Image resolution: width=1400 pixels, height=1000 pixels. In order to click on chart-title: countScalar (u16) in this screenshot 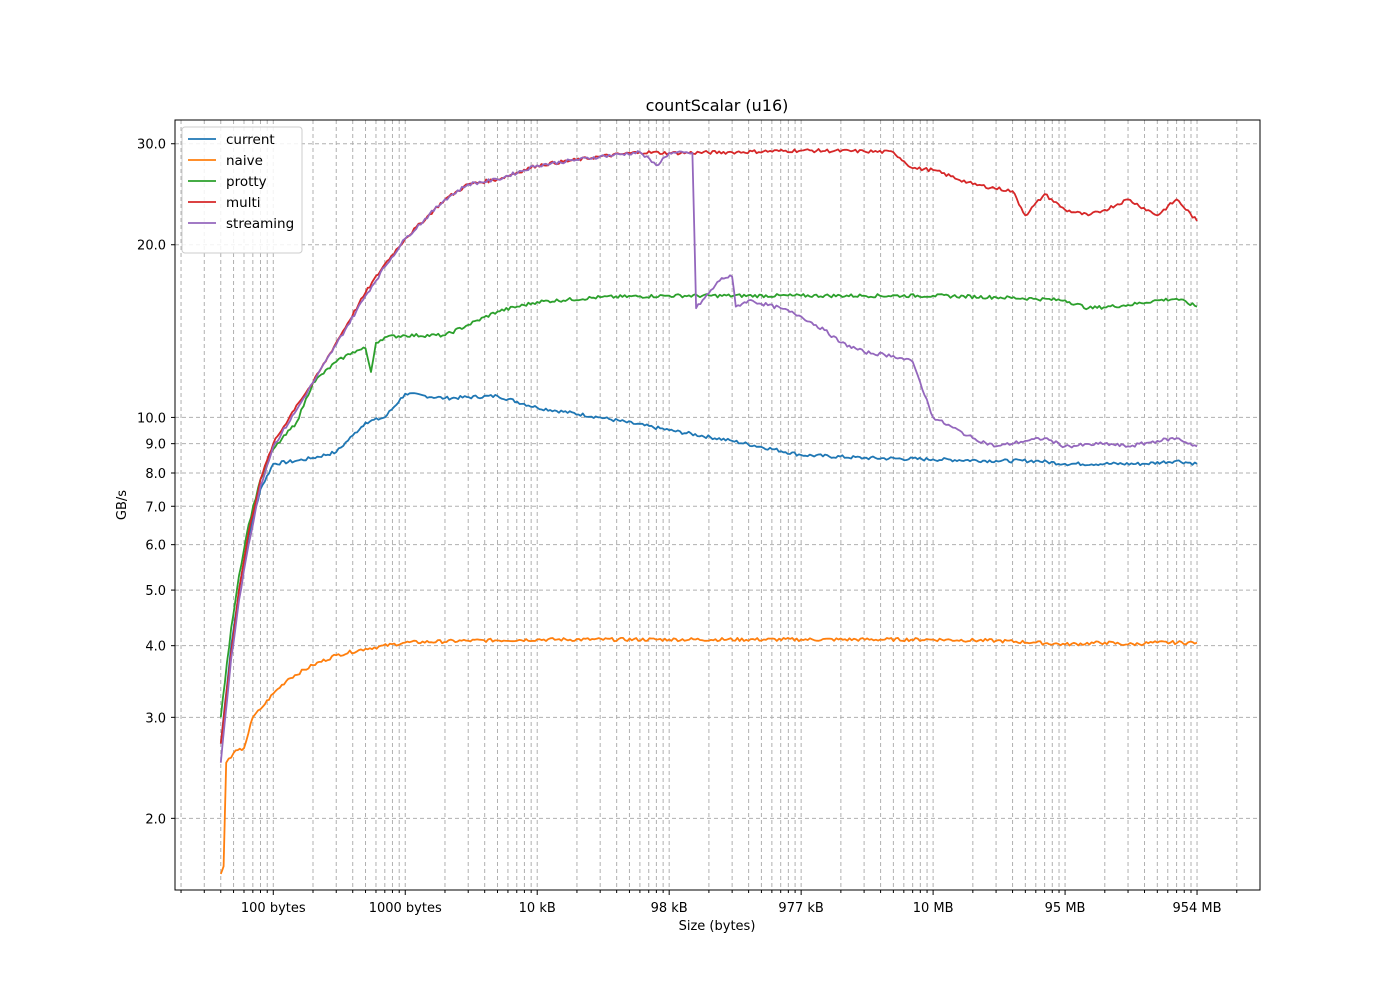, I will do `click(717, 105)`.